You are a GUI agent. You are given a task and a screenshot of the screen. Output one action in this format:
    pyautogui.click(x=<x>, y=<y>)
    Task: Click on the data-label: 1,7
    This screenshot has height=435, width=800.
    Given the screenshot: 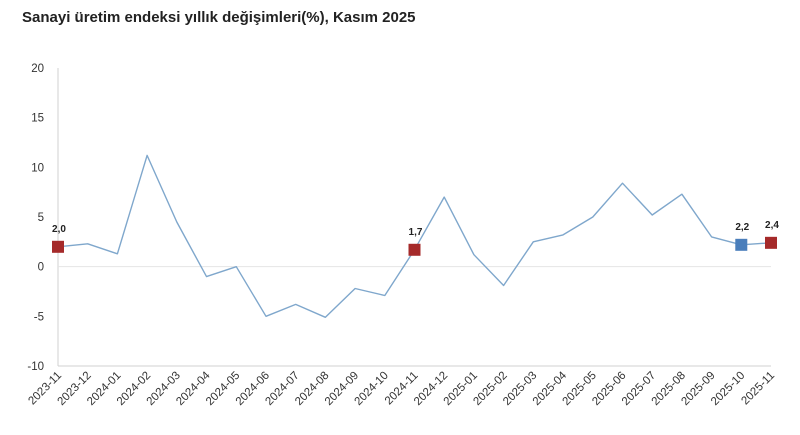 What is the action you would take?
    pyautogui.click(x=416, y=232)
    